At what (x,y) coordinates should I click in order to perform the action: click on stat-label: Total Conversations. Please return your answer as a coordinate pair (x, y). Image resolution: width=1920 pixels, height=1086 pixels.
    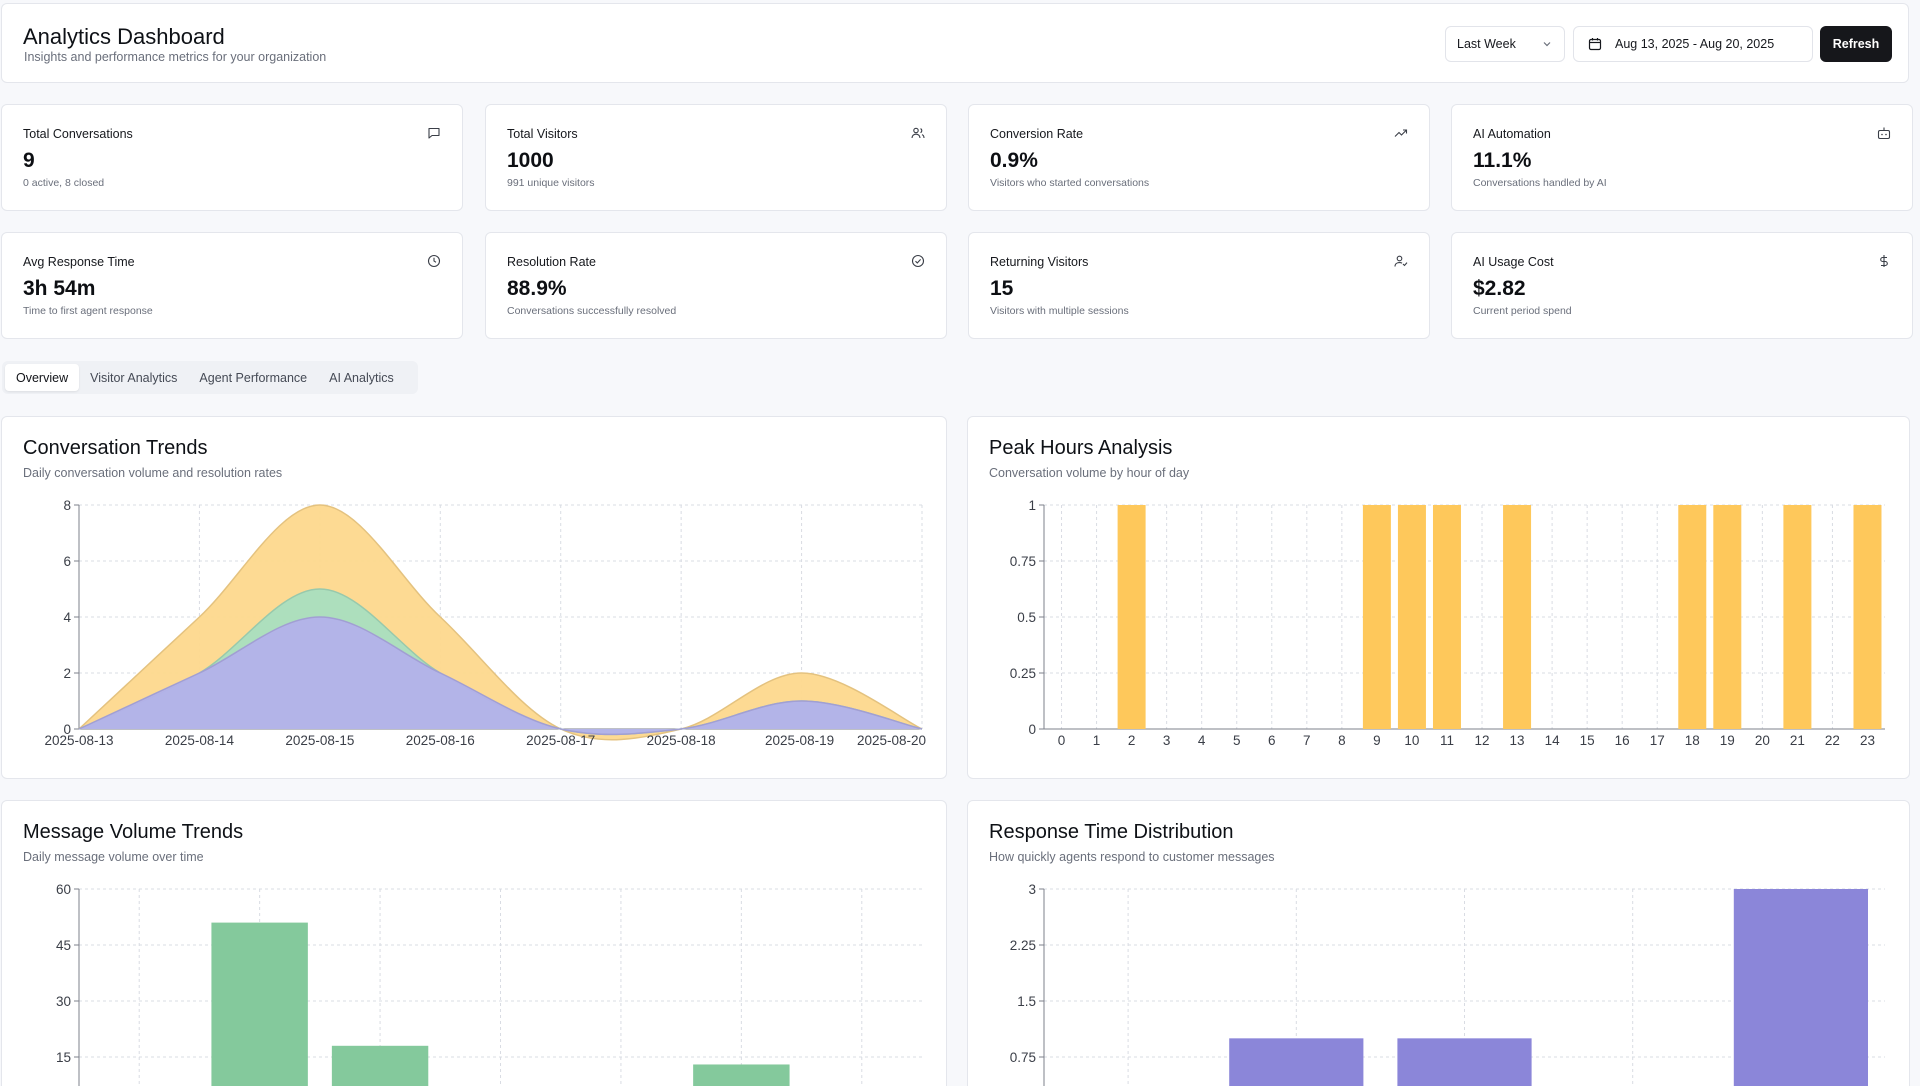
    Looking at the image, I should click on (78, 134).